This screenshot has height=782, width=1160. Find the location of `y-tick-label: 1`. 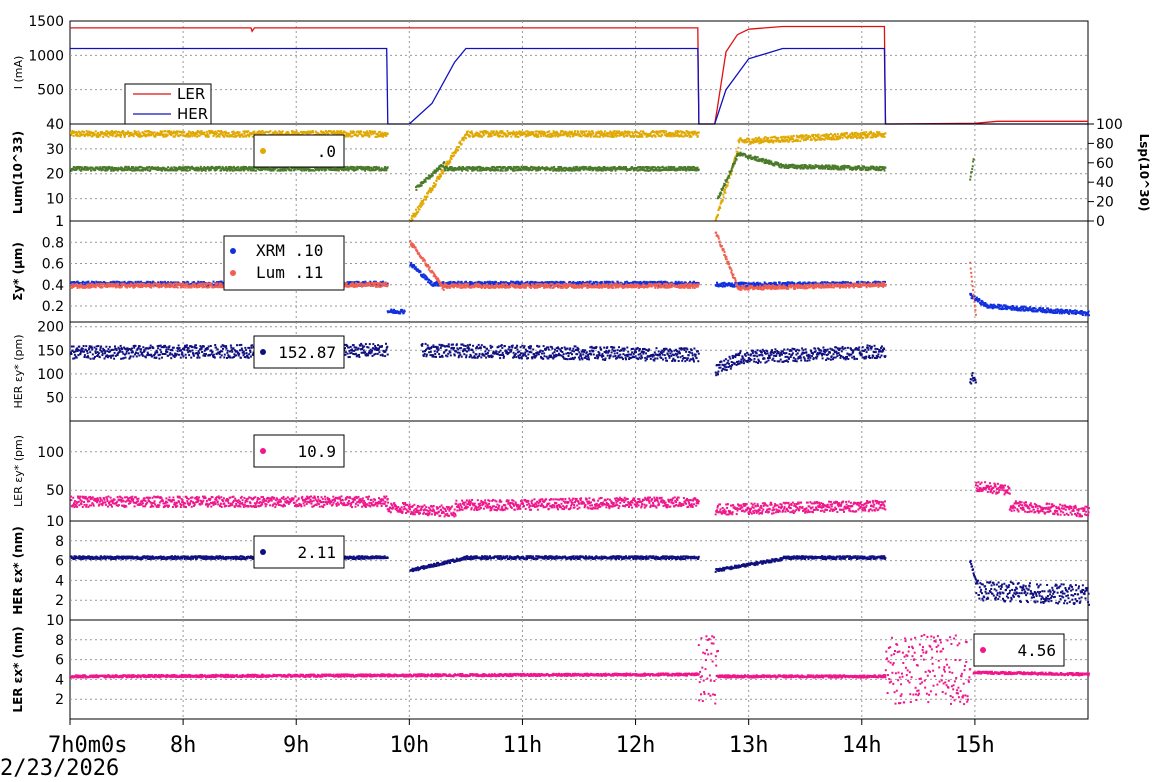

y-tick-label: 1 is located at coordinates (59, 222).